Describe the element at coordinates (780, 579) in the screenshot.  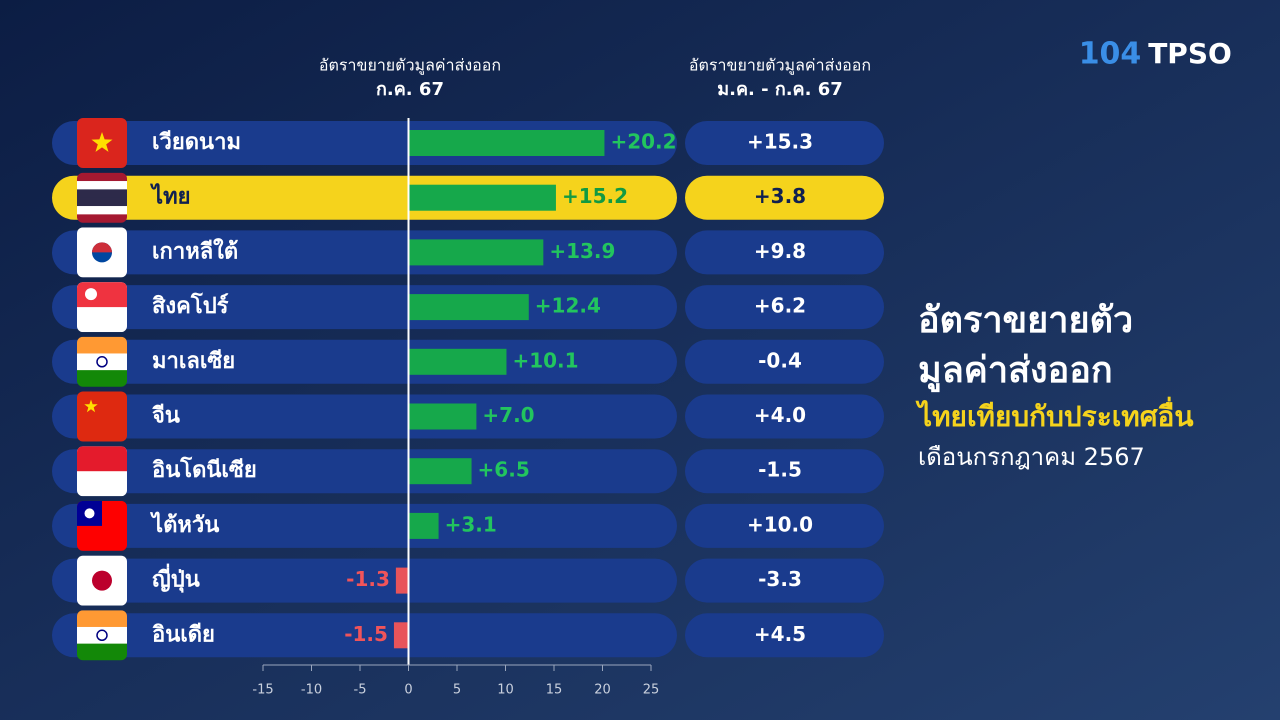
I see `ytd-label: -3.3` at that location.